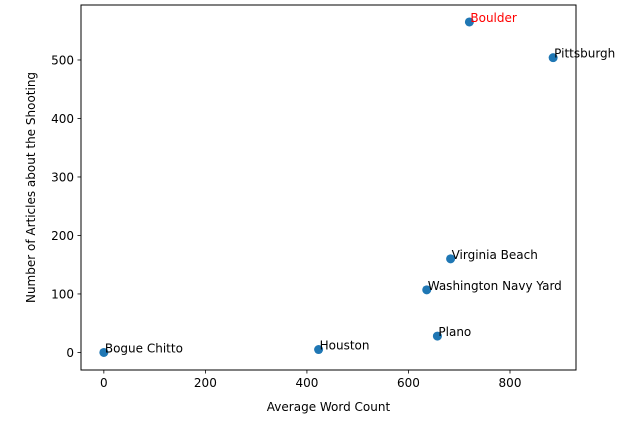 The image size is (639, 422). What do you see at coordinates (493, 18) in the screenshot?
I see `point-label: Boulder` at bounding box center [493, 18].